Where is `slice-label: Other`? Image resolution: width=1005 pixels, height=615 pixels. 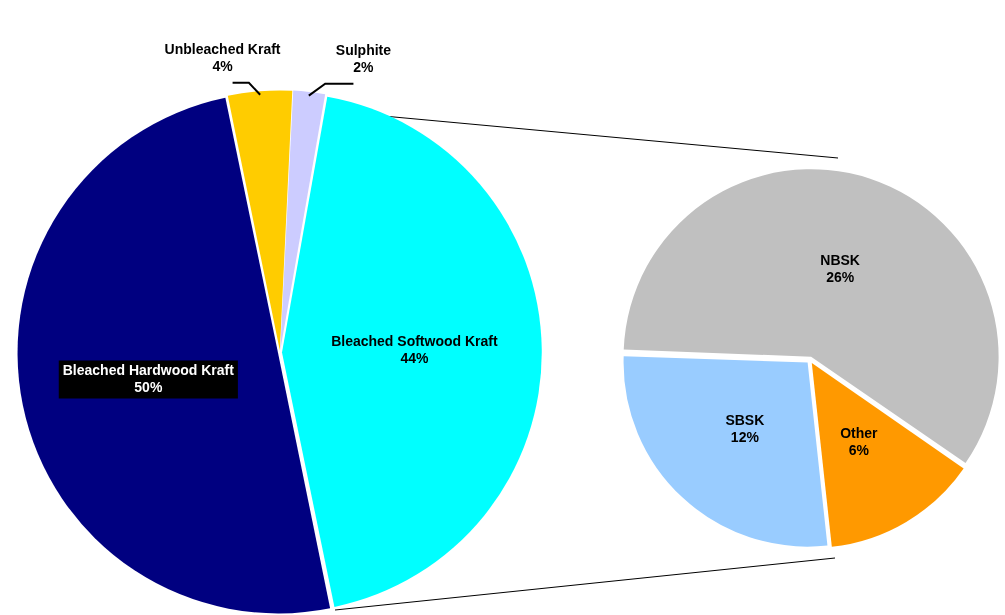 slice-label: Other is located at coordinates (859, 432).